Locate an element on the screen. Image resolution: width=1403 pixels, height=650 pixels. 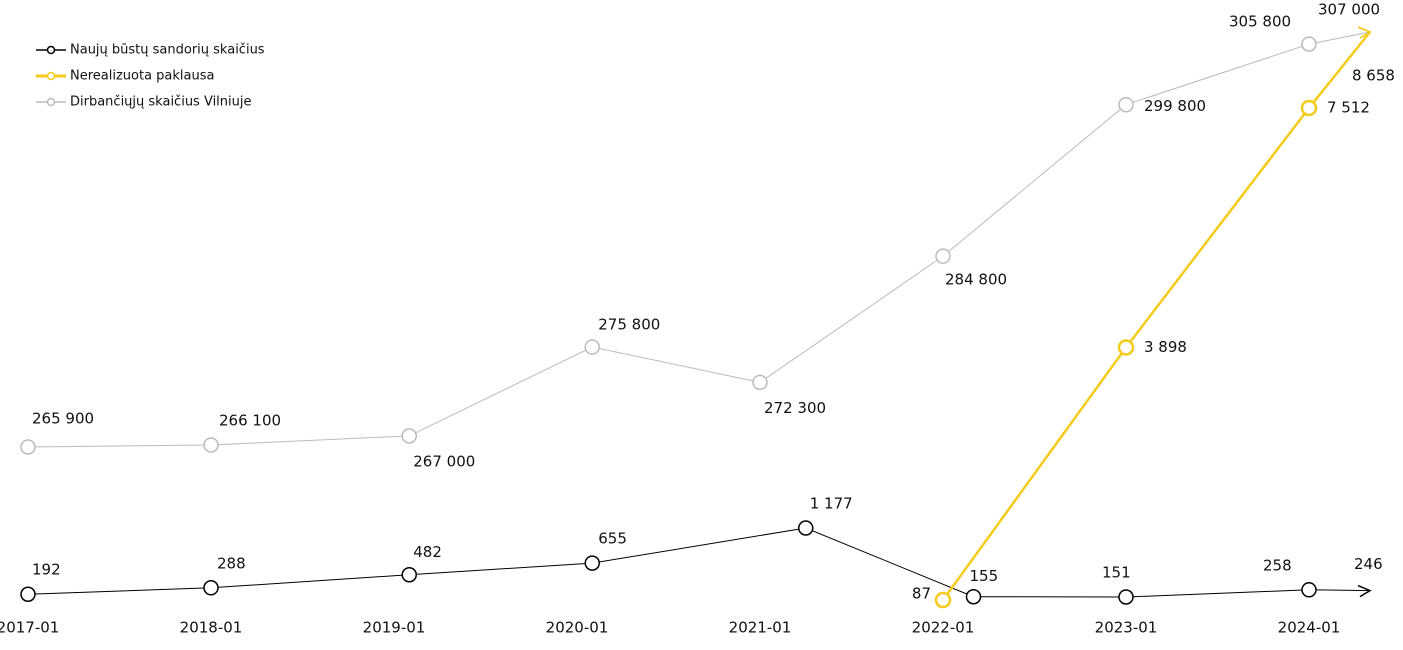
legend-label: Dirbančiųjų skaičius Vilniuje is located at coordinates (161, 102).